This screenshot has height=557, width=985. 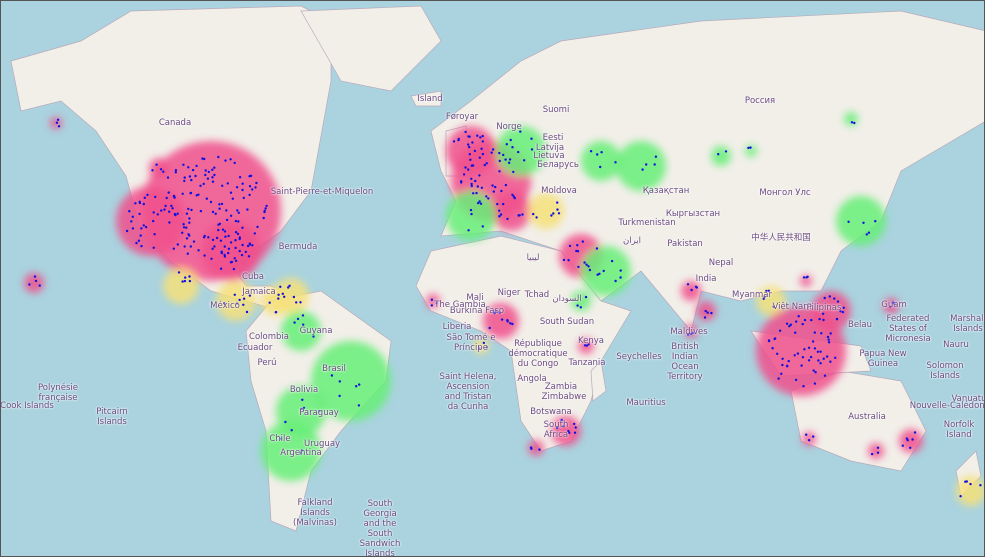 What do you see at coordinates (824, 308) in the screenshot?
I see `place-label: Pilipinas` at bounding box center [824, 308].